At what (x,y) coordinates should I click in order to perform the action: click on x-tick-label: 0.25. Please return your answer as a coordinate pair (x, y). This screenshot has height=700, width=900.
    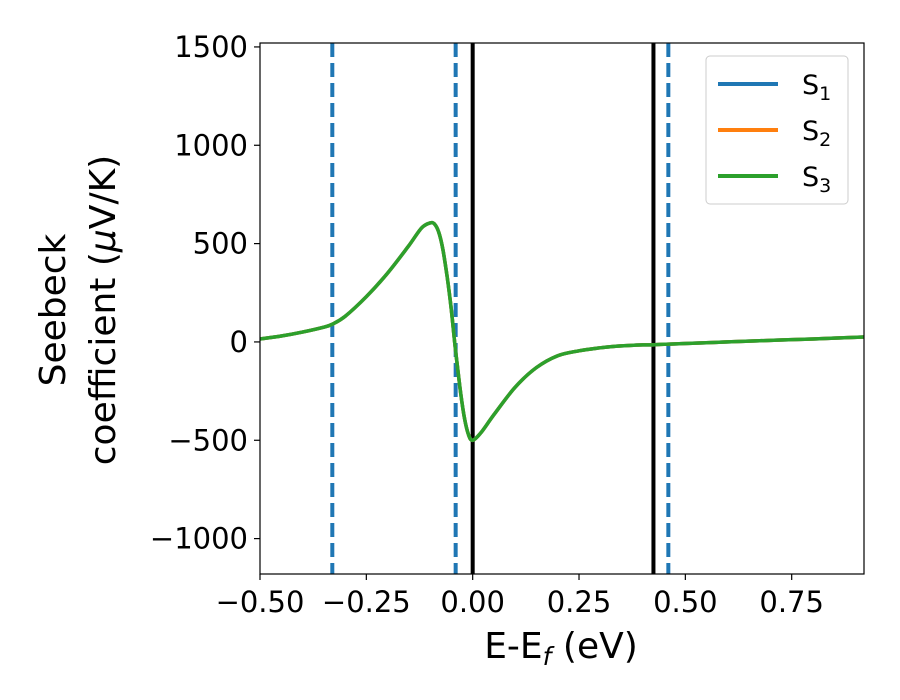
    Looking at the image, I should click on (579, 602).